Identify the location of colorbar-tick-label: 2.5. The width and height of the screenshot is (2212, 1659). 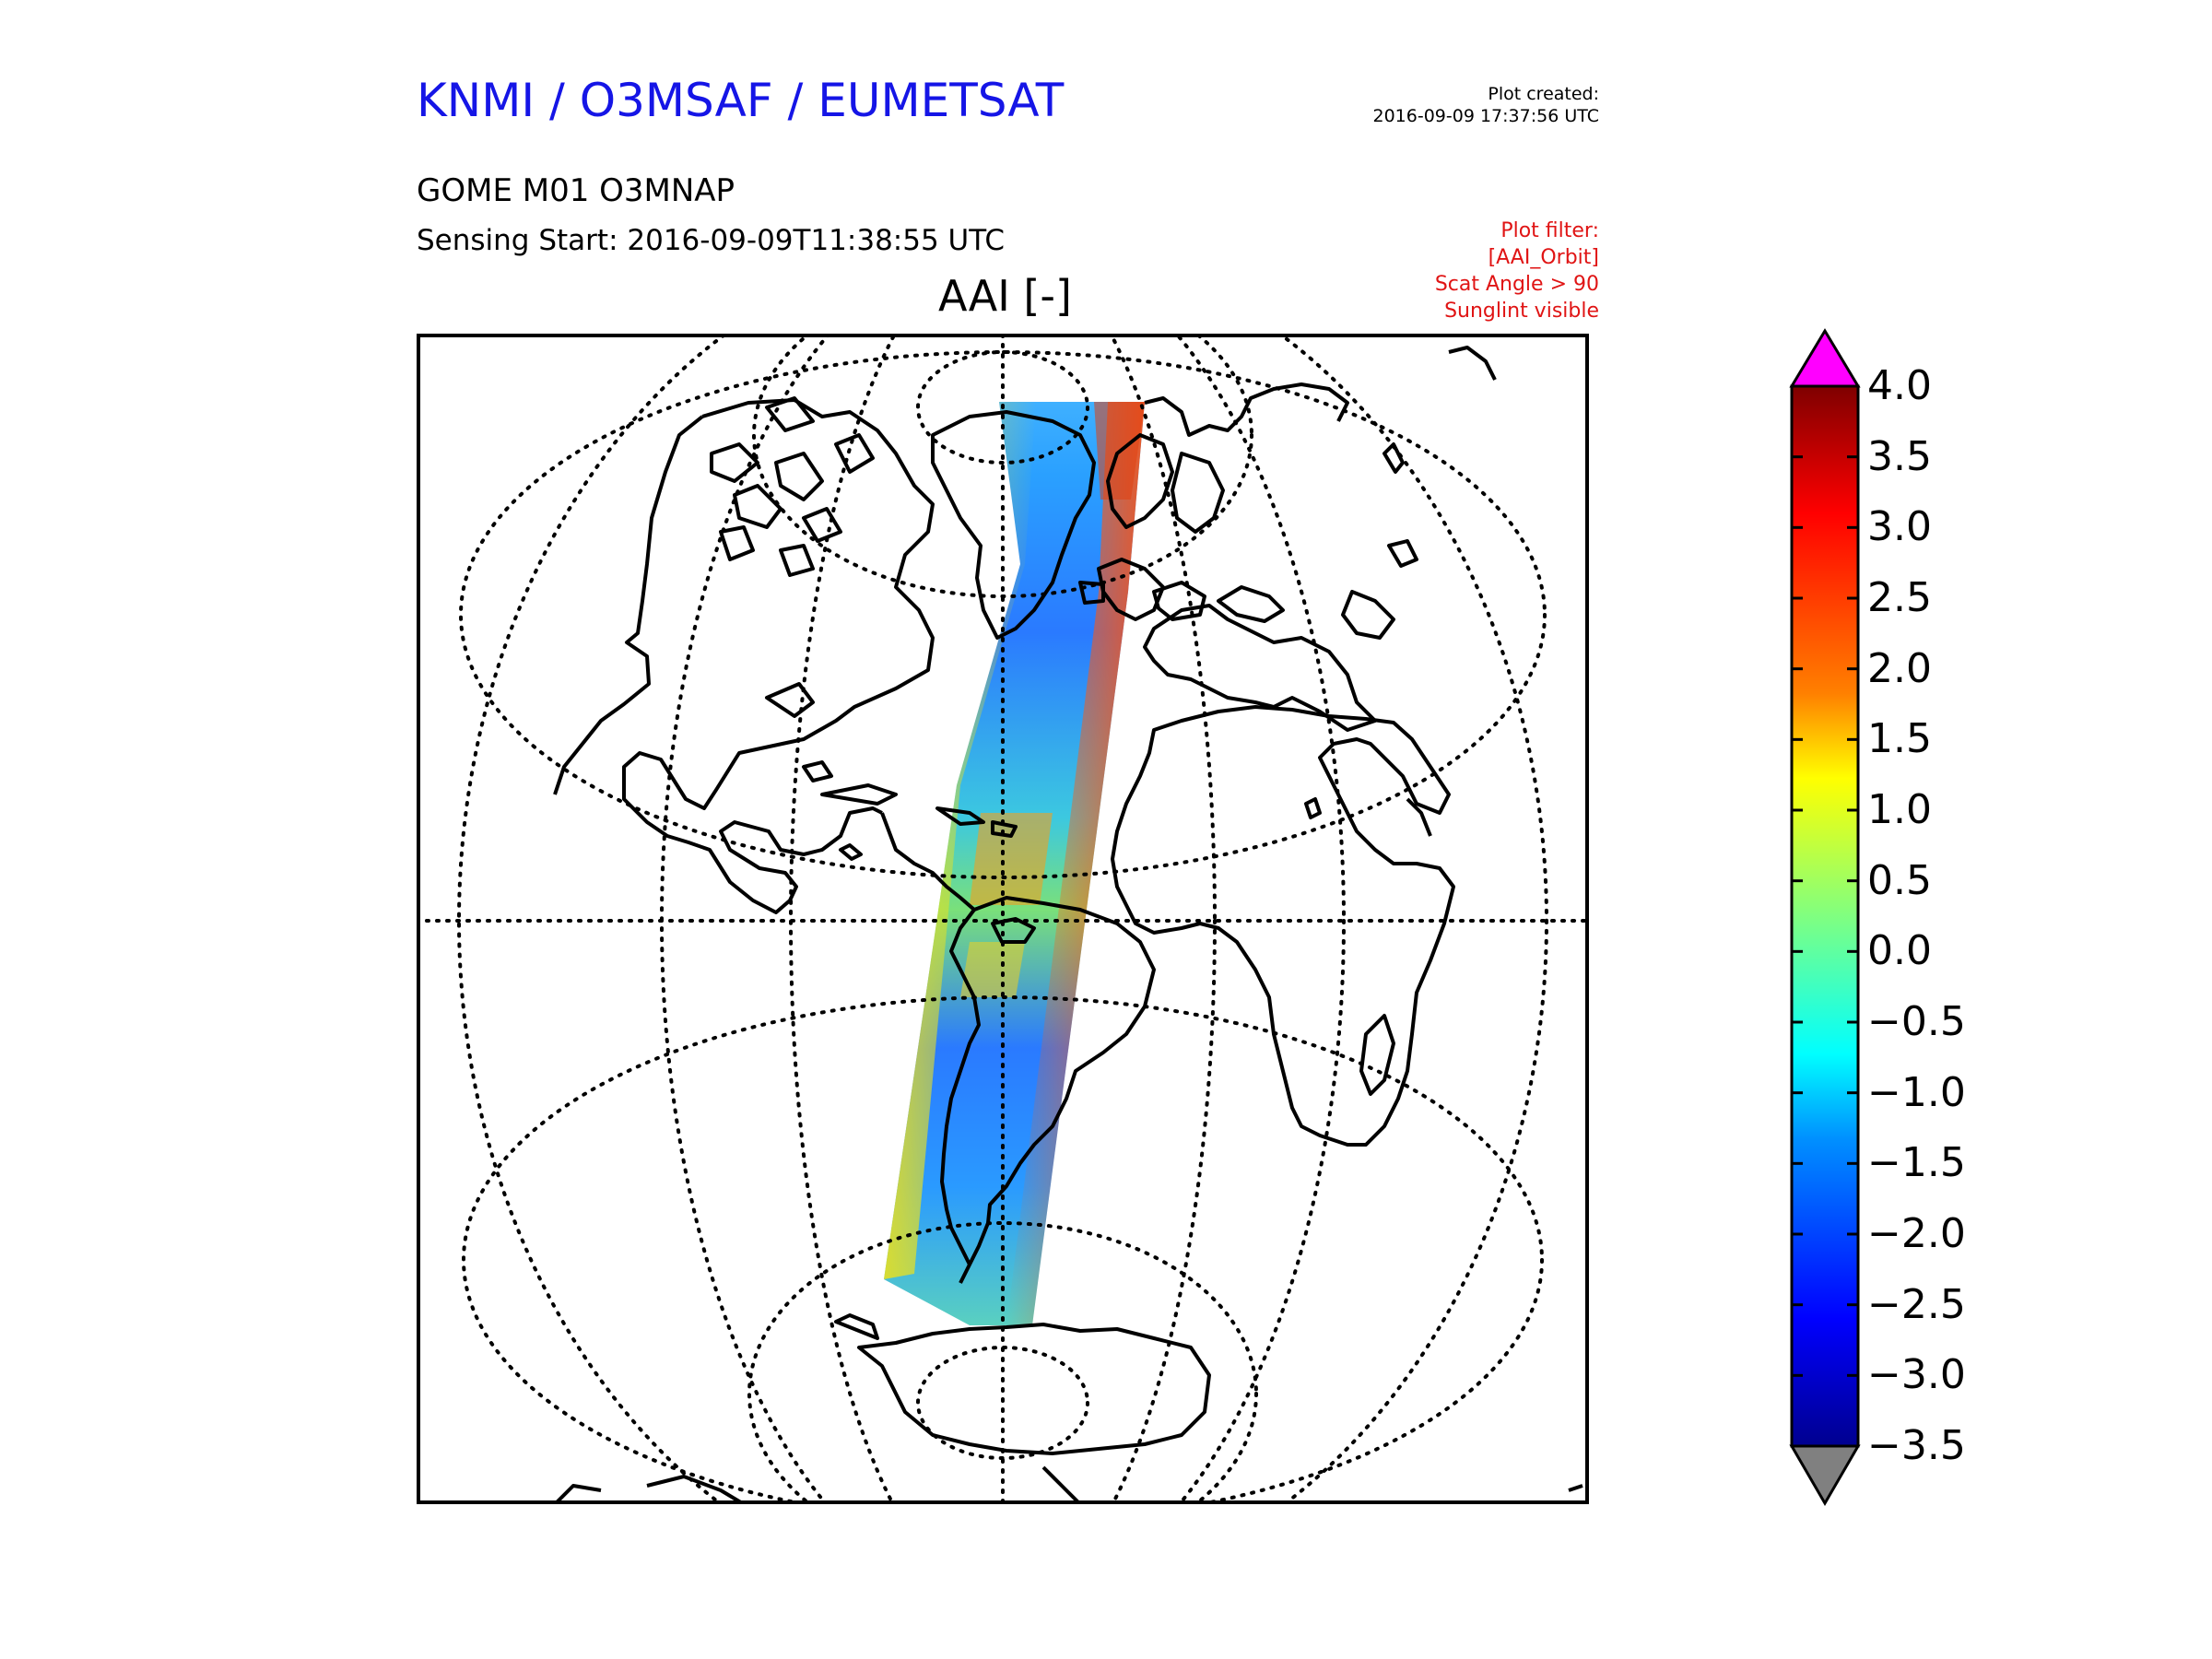
(1899, 597).